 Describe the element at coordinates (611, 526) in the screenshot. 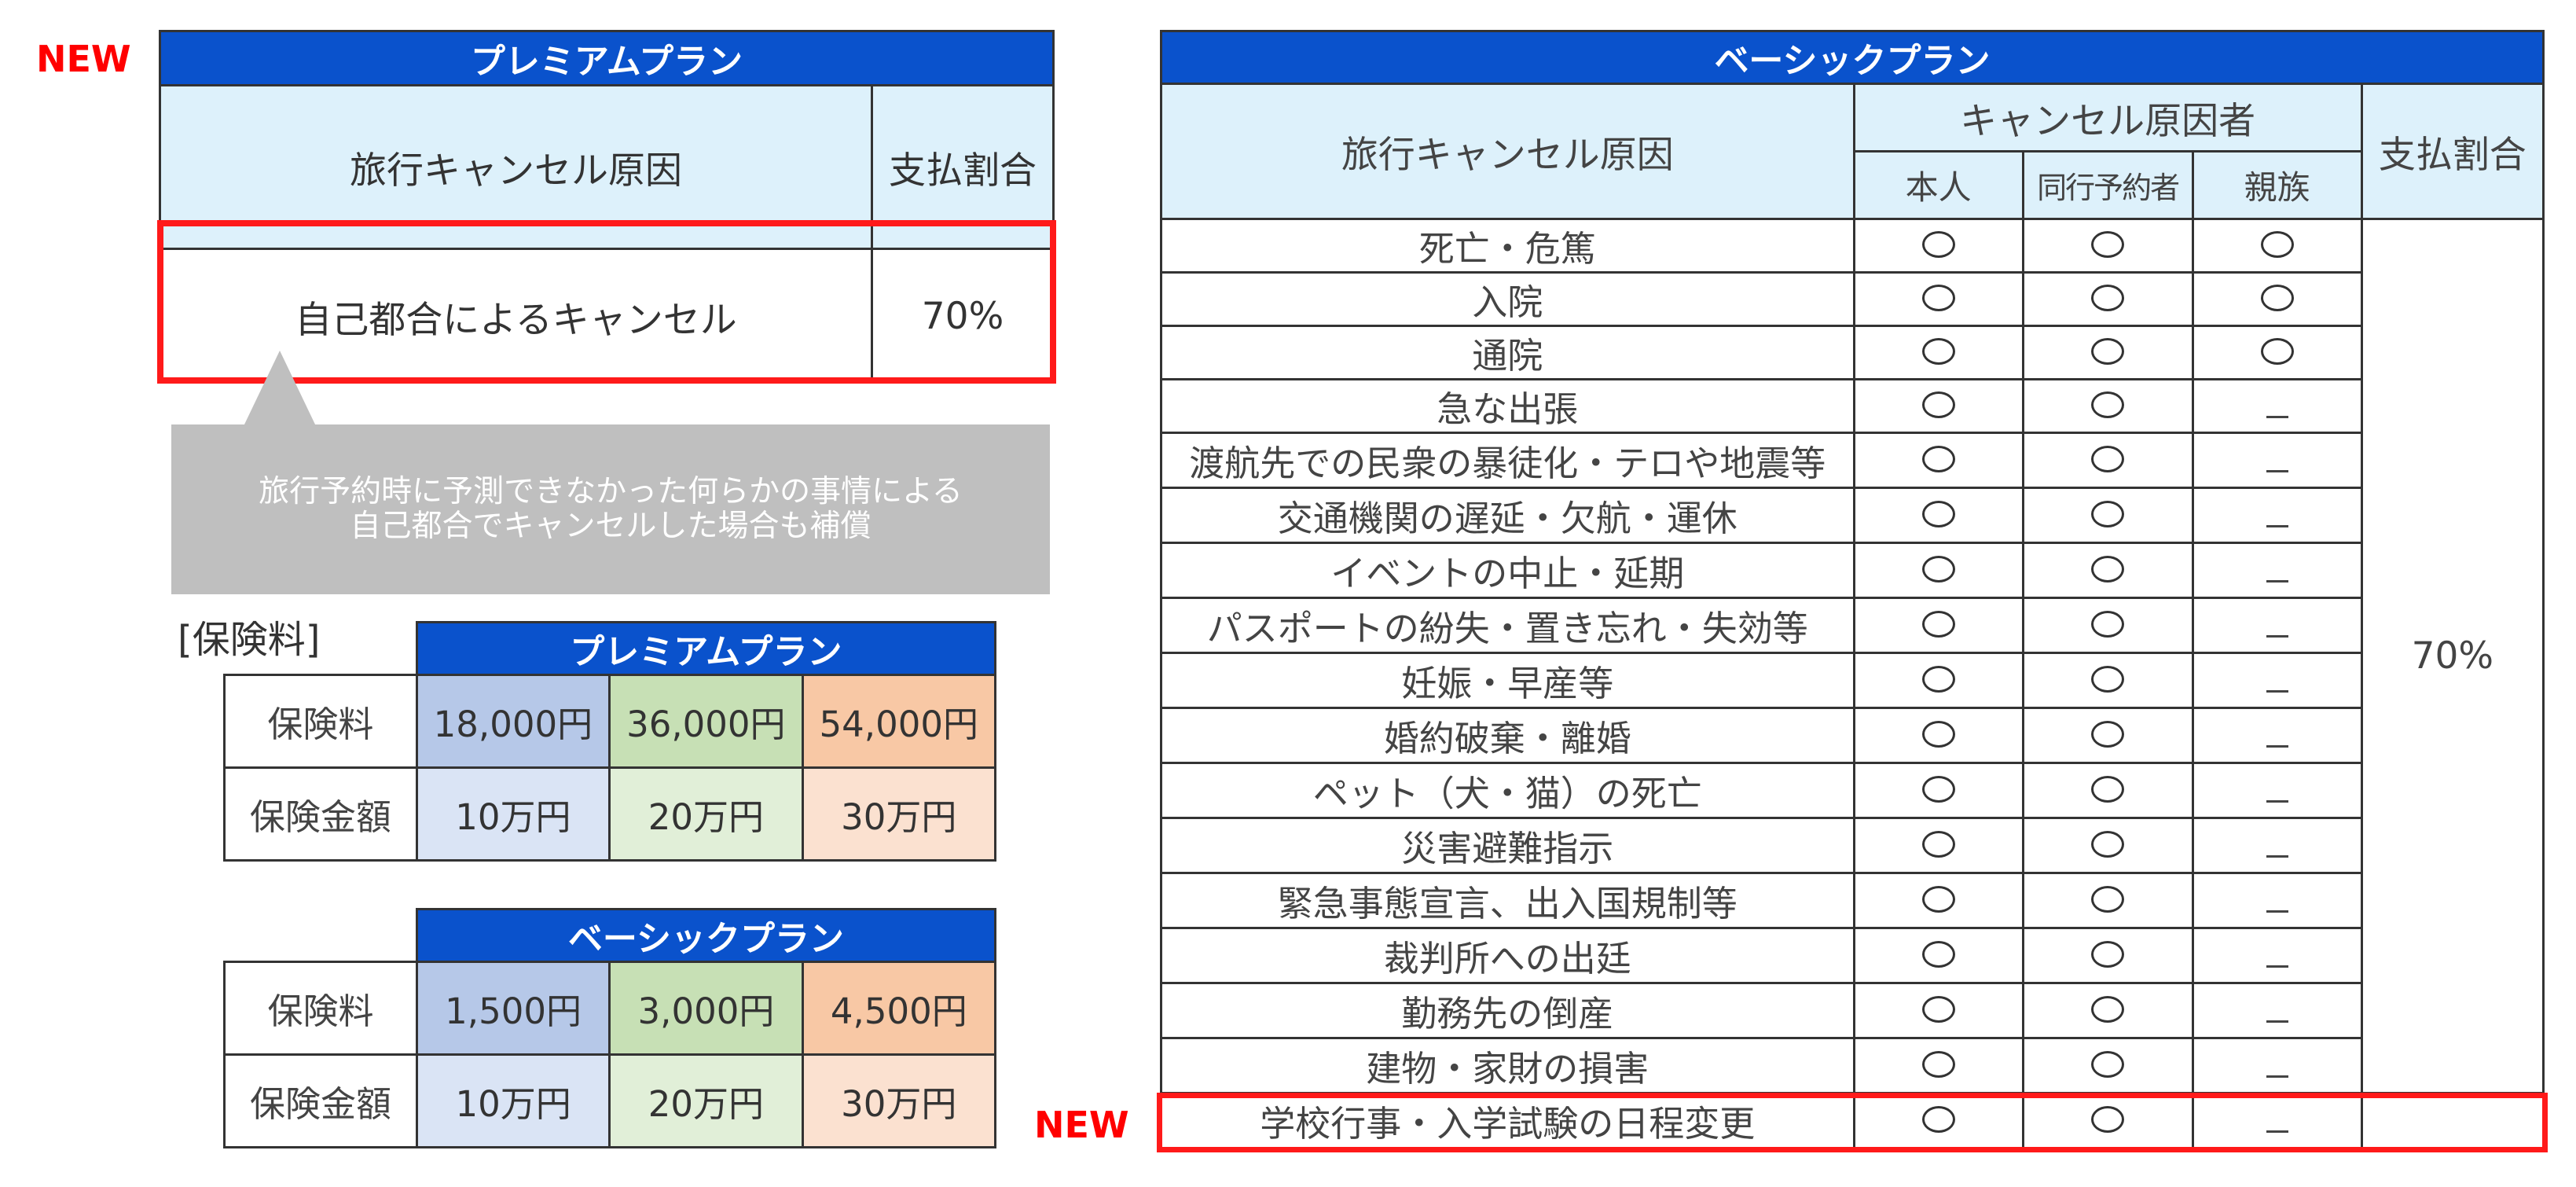

I see `callout-line-2: 自己都合でキャンセルした場合も補償` at that location.